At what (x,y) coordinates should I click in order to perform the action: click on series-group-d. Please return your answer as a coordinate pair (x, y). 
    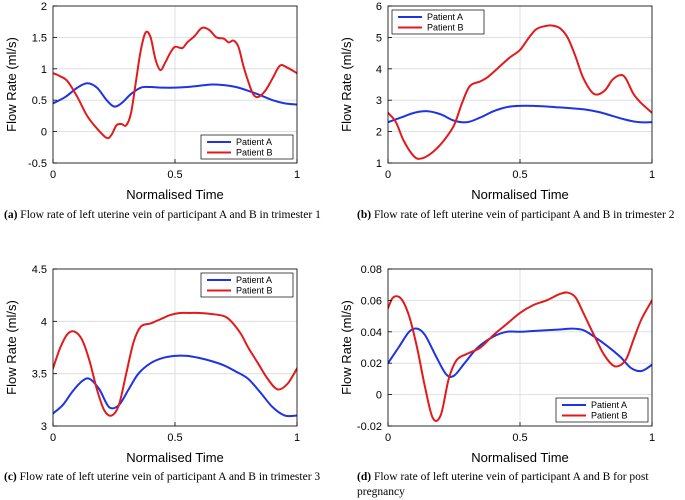
    Looking at the image, I should click on (520, 356).